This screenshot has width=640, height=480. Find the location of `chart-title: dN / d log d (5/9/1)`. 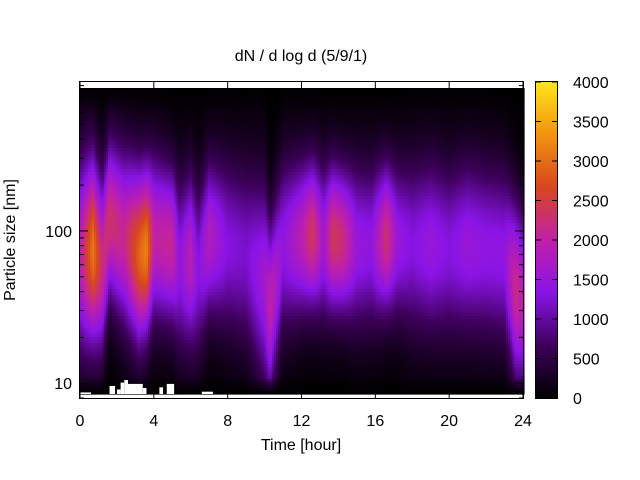

chart-title: dN / d log d (5/9/1) is located at coordinates (301, 56).